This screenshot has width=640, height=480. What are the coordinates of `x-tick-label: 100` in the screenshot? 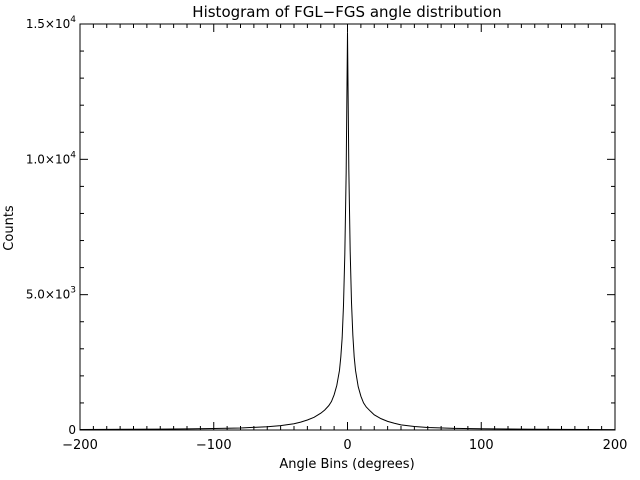 It's located at (481, 445).